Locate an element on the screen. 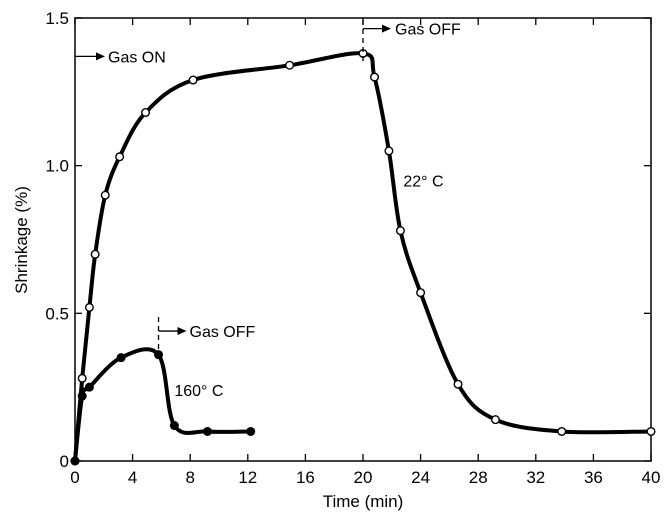 Image resolution: width=665 pixels, height=514 pixels. x-tick-label: 0 is located at coordinates (74, 477).